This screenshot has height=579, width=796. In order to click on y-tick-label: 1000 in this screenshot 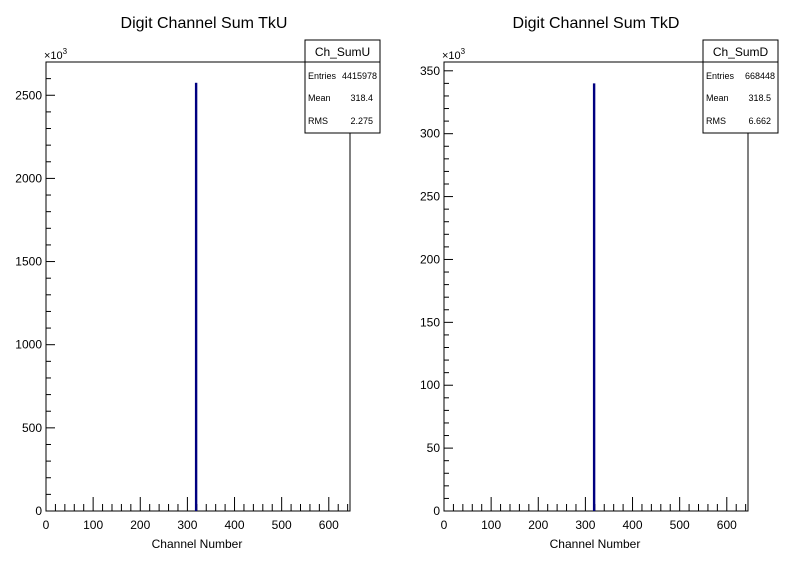, I will do `click(28, 345)`.